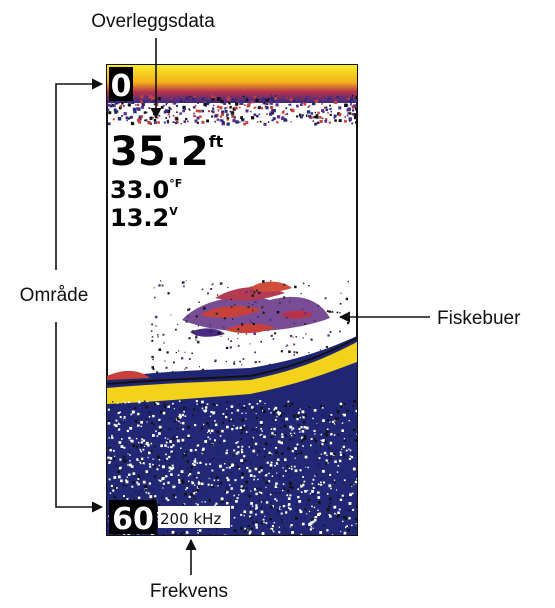 The height and width of the screenshot is (608, 555). Describe the element at coordinates (232, 361) in the screenshot. I see `bottom-line` at that location.